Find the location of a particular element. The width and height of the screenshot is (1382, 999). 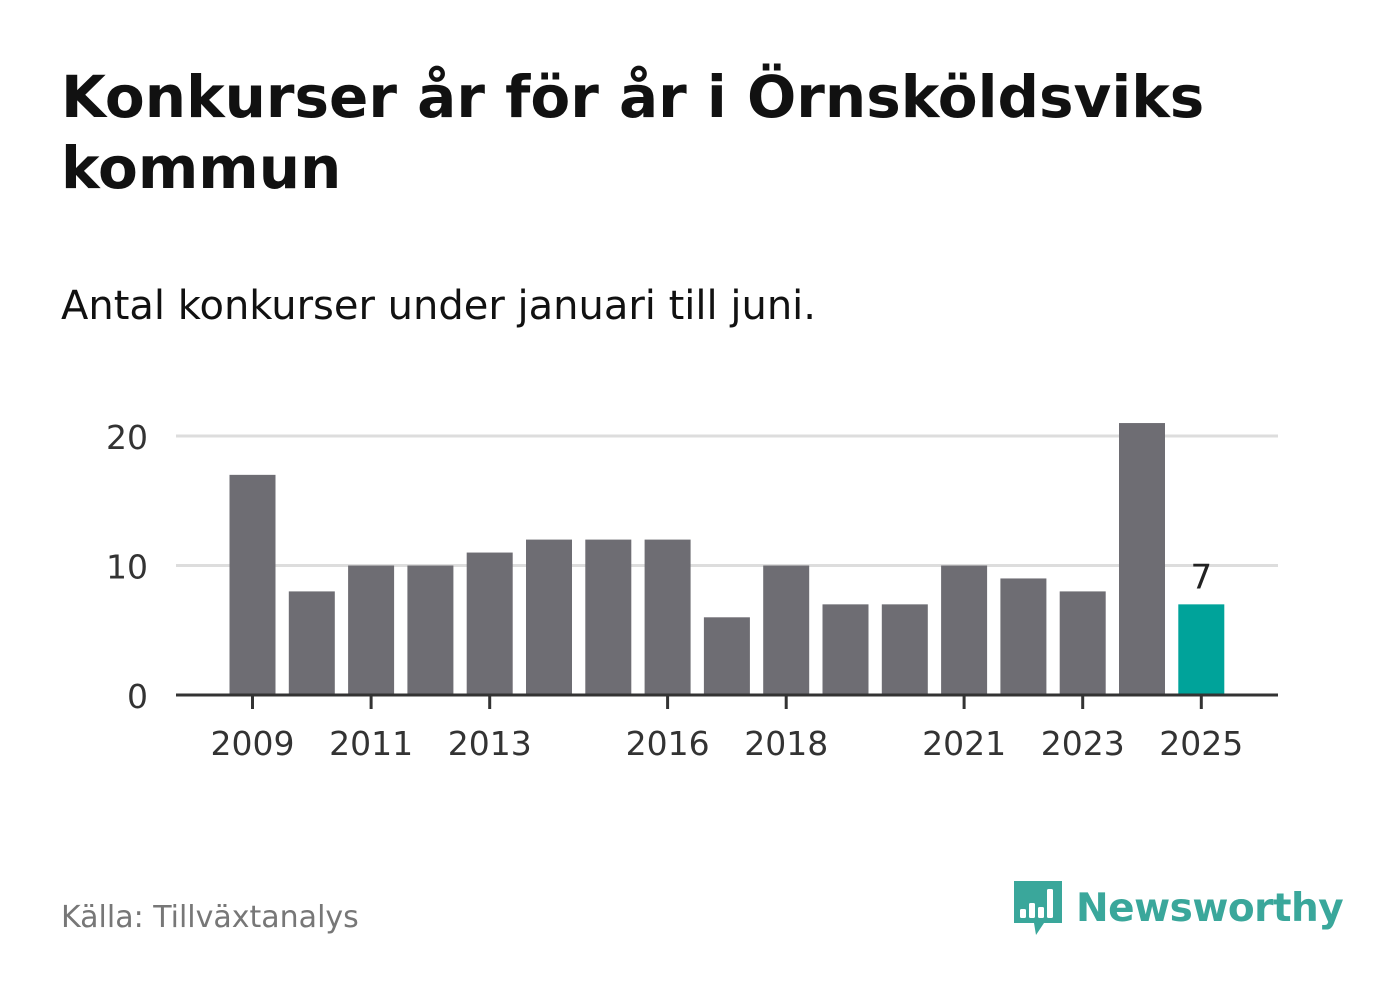

bar-chart-speech-bubble-icon is located at coordinates (1038, 908).